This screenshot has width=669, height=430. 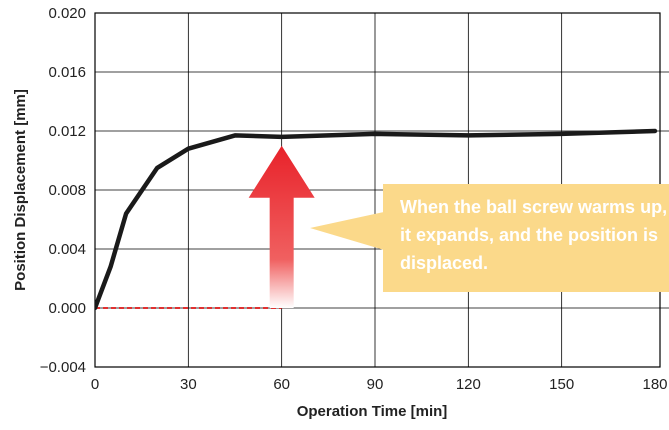 What do you see at coordinates (533, 207) in the screenshot?
I see `callout-line-1: When the ball screw warms up,` at bounding box center [533, 207].